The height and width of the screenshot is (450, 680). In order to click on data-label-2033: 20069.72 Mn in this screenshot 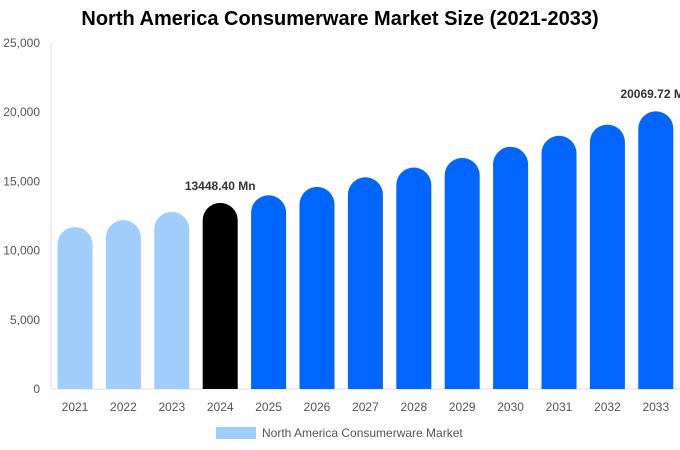, I will do `click(650, 94)`.